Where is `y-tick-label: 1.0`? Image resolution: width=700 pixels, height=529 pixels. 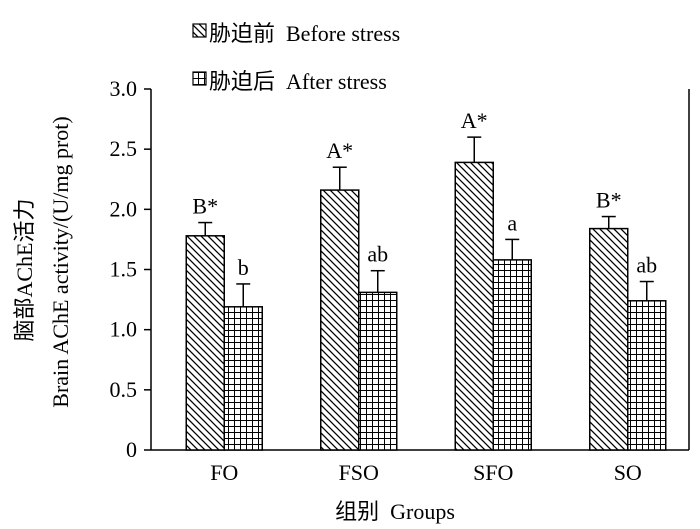 y-tick-label: 1.0 is located at coordinates (124, 329).